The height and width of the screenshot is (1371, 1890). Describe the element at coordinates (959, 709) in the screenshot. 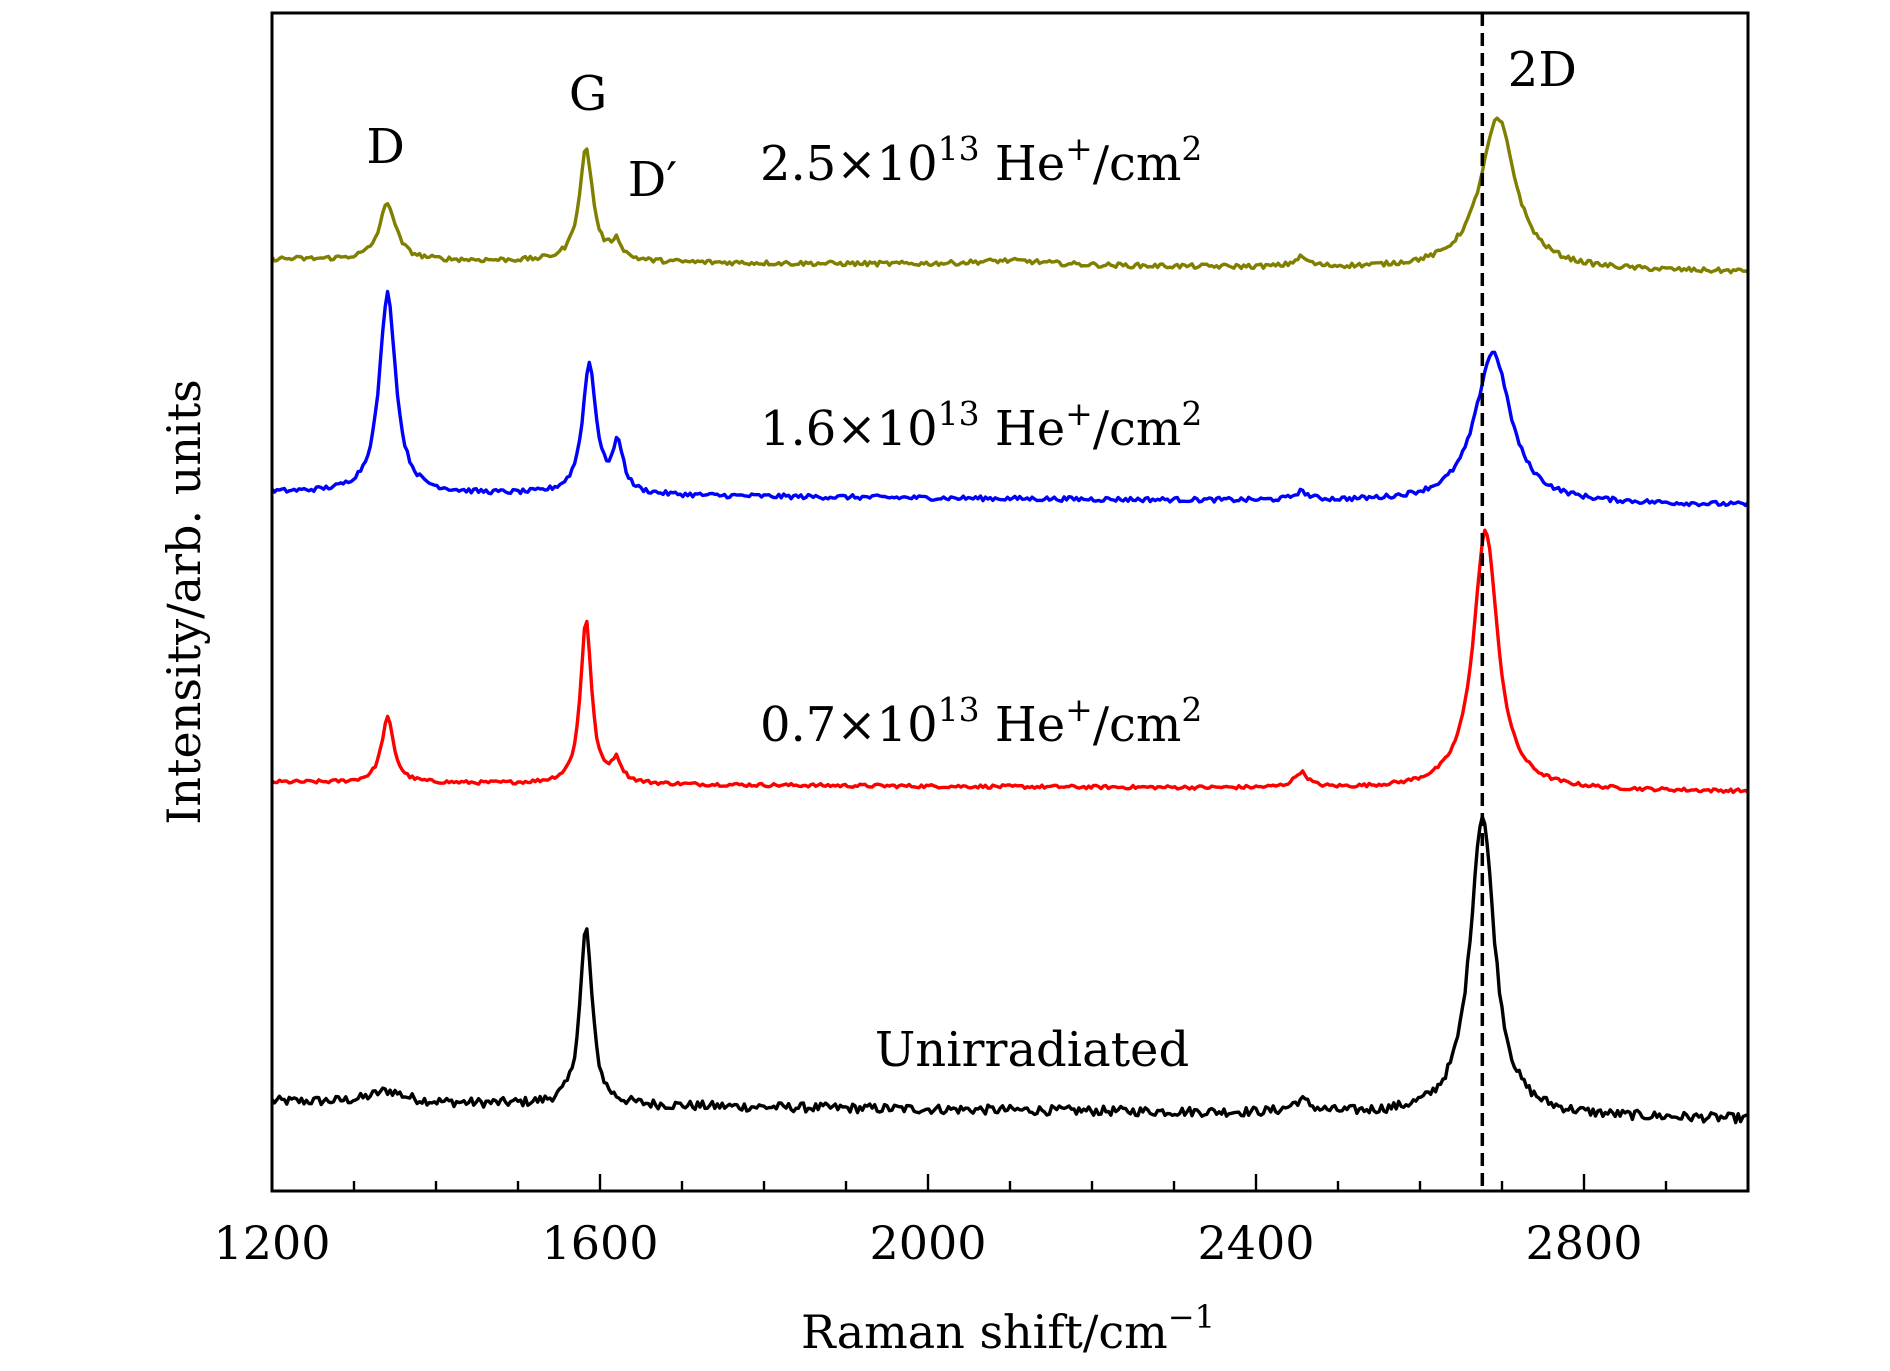

I see `series-label-1-part-1: 13` at that location.